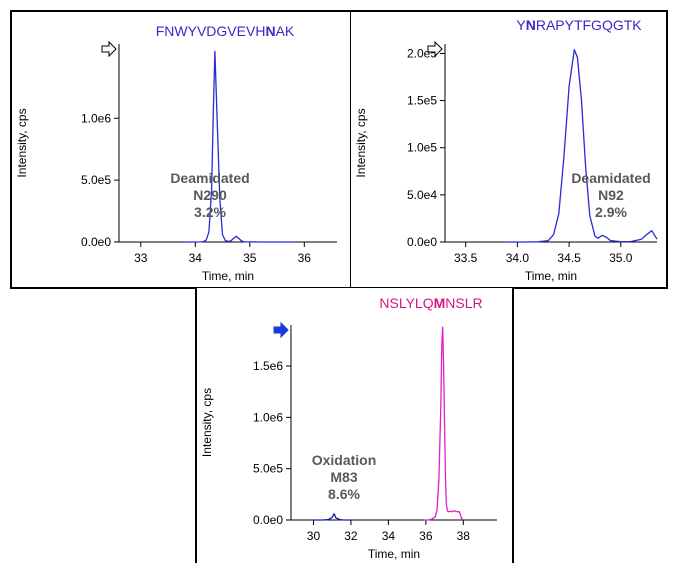 Image resolution: width=678 pixels, height=563 pixels. What do you see at coordinates (440, 303) in the screenshot?
I see `title-segment: M` at bounding box center [440, 303].